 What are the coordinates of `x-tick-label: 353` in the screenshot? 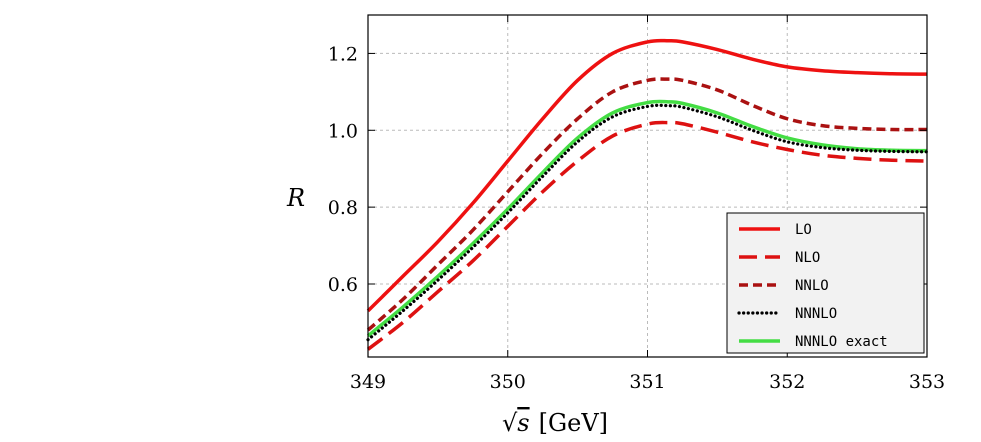 It's located at (927, 382).